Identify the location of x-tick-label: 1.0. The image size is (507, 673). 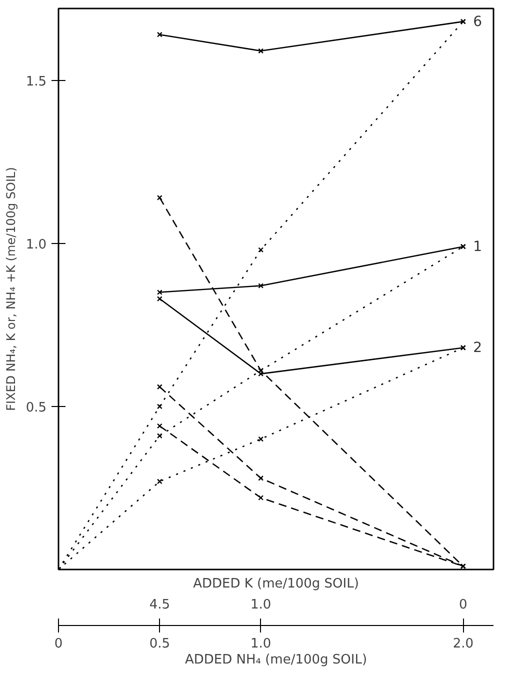
(261, 644).